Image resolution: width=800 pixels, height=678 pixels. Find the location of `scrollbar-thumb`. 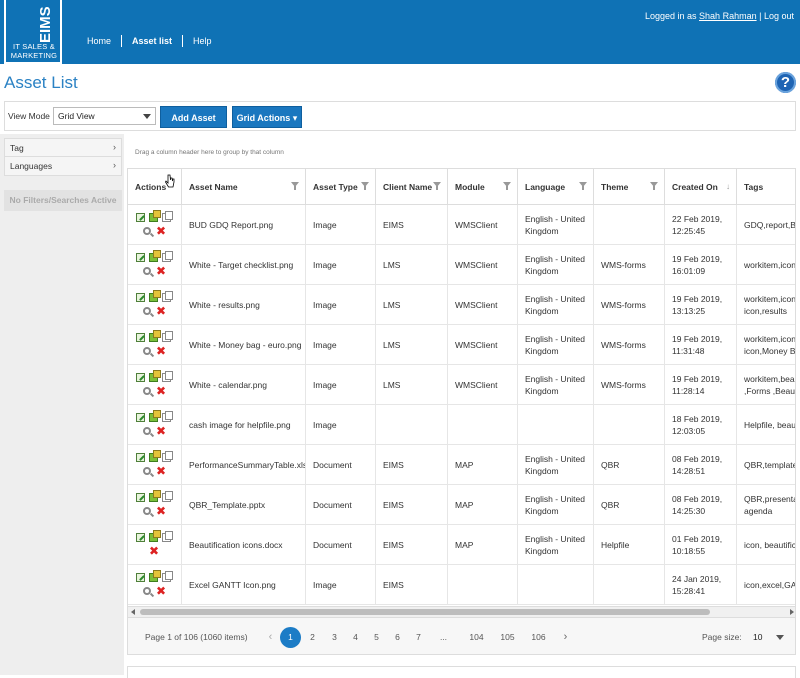

scrollbar-thumb is located at coordinates (425, 612).